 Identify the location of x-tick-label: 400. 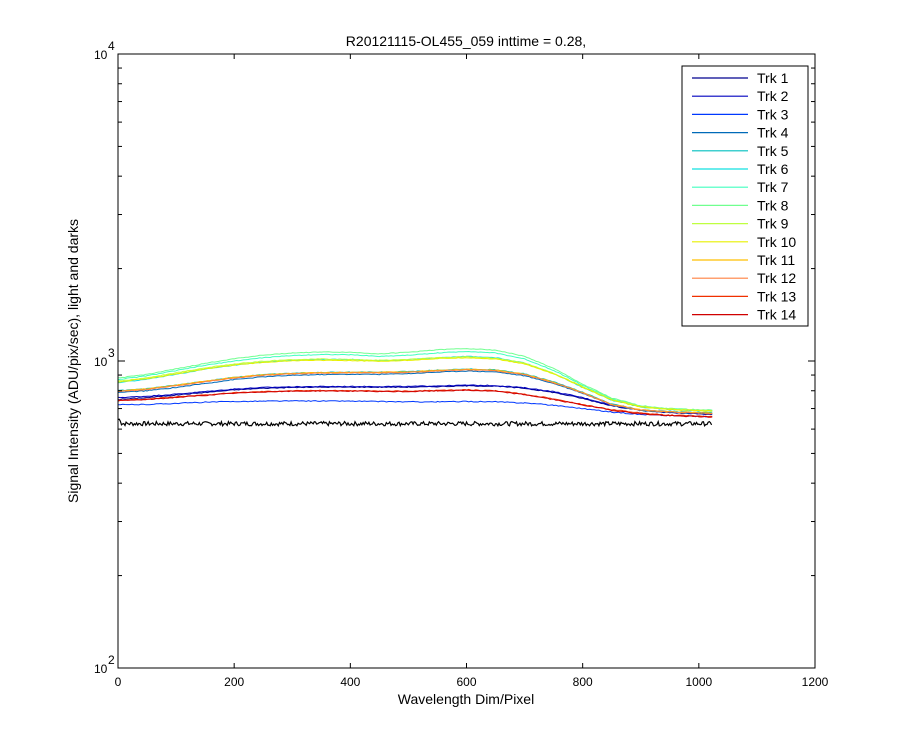
(350, 682).